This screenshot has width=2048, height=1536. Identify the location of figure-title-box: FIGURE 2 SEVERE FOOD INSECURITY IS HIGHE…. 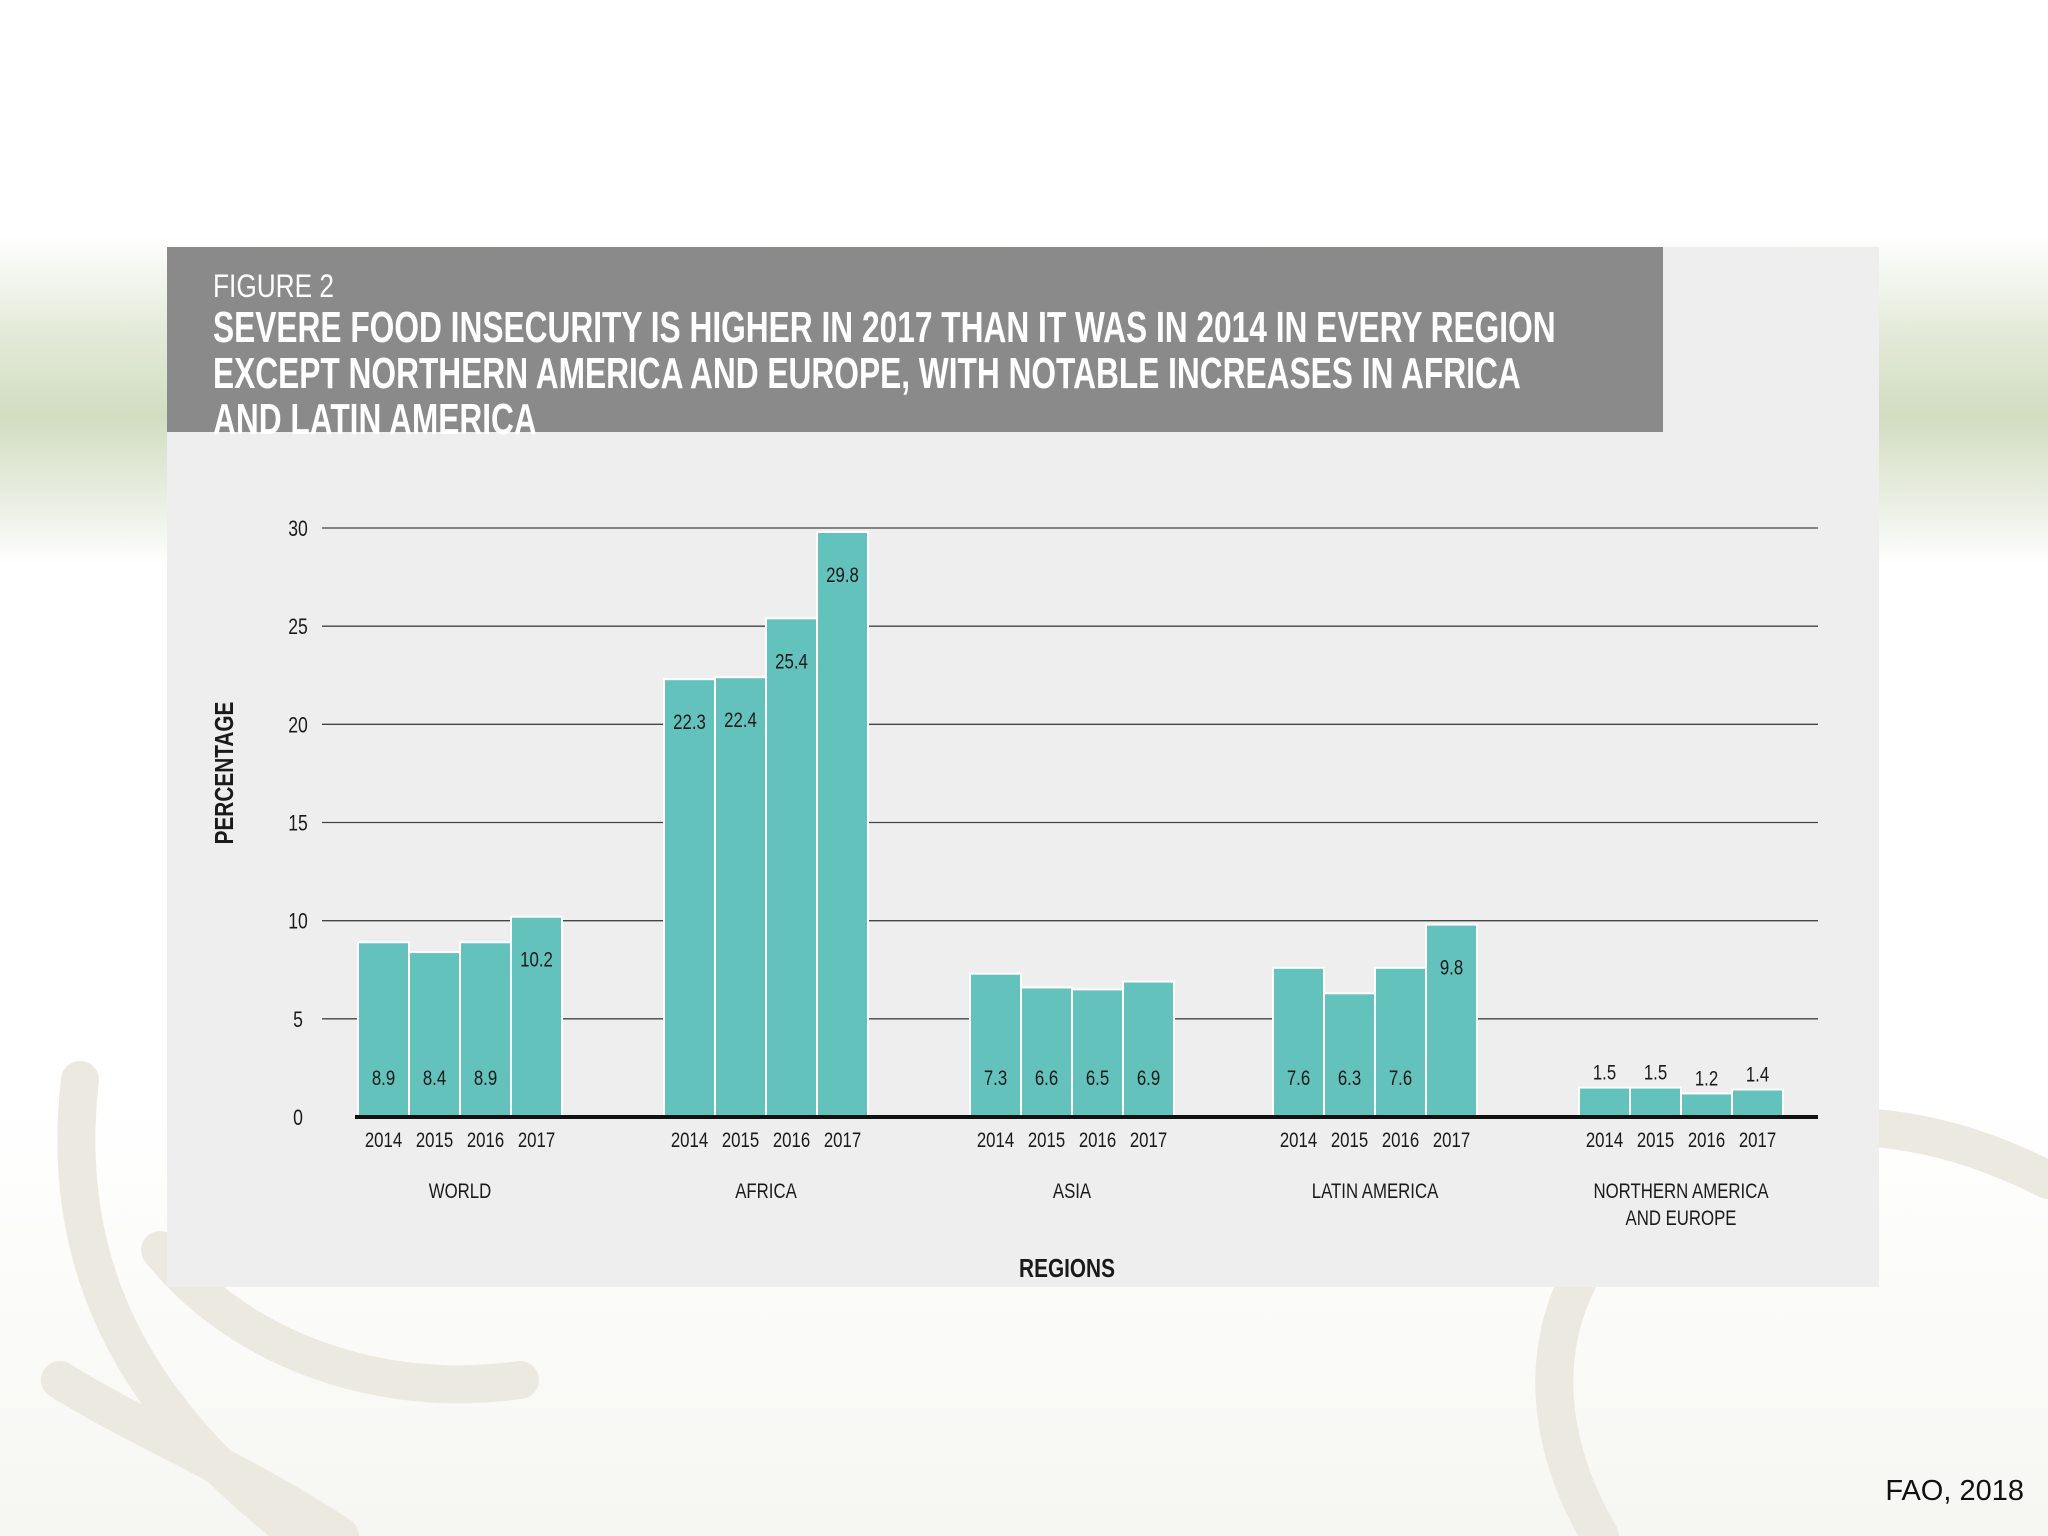
(915, 345).